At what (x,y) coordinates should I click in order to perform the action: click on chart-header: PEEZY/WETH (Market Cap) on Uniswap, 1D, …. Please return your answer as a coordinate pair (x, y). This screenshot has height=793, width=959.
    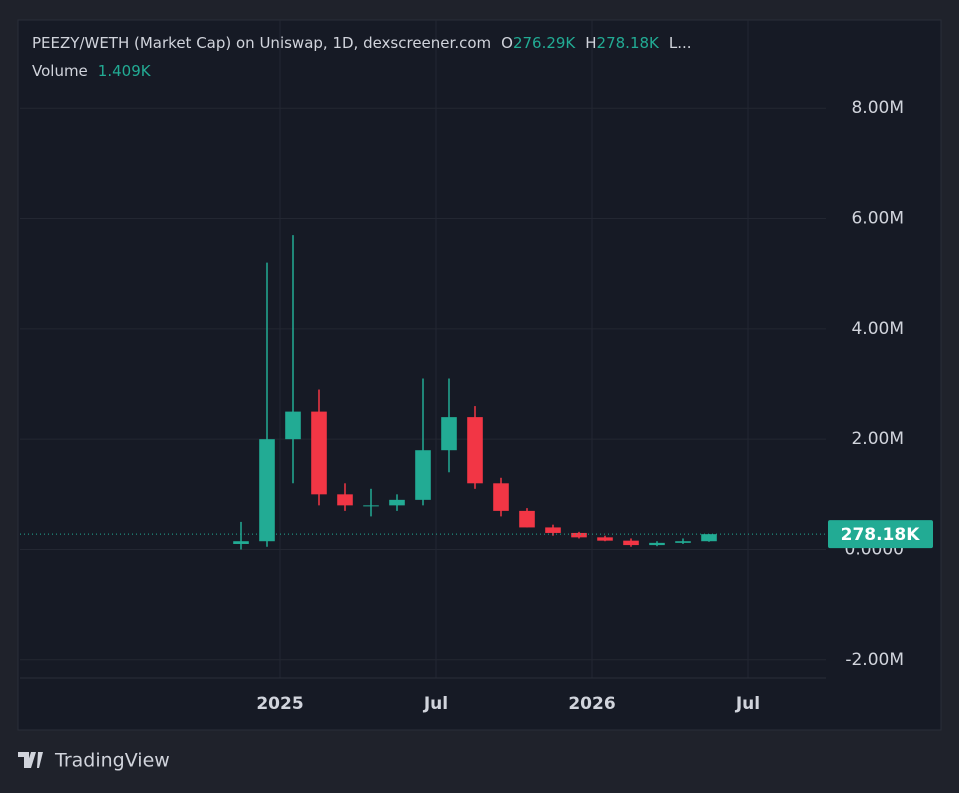
    Looking at the image, I should click on (362, 43).